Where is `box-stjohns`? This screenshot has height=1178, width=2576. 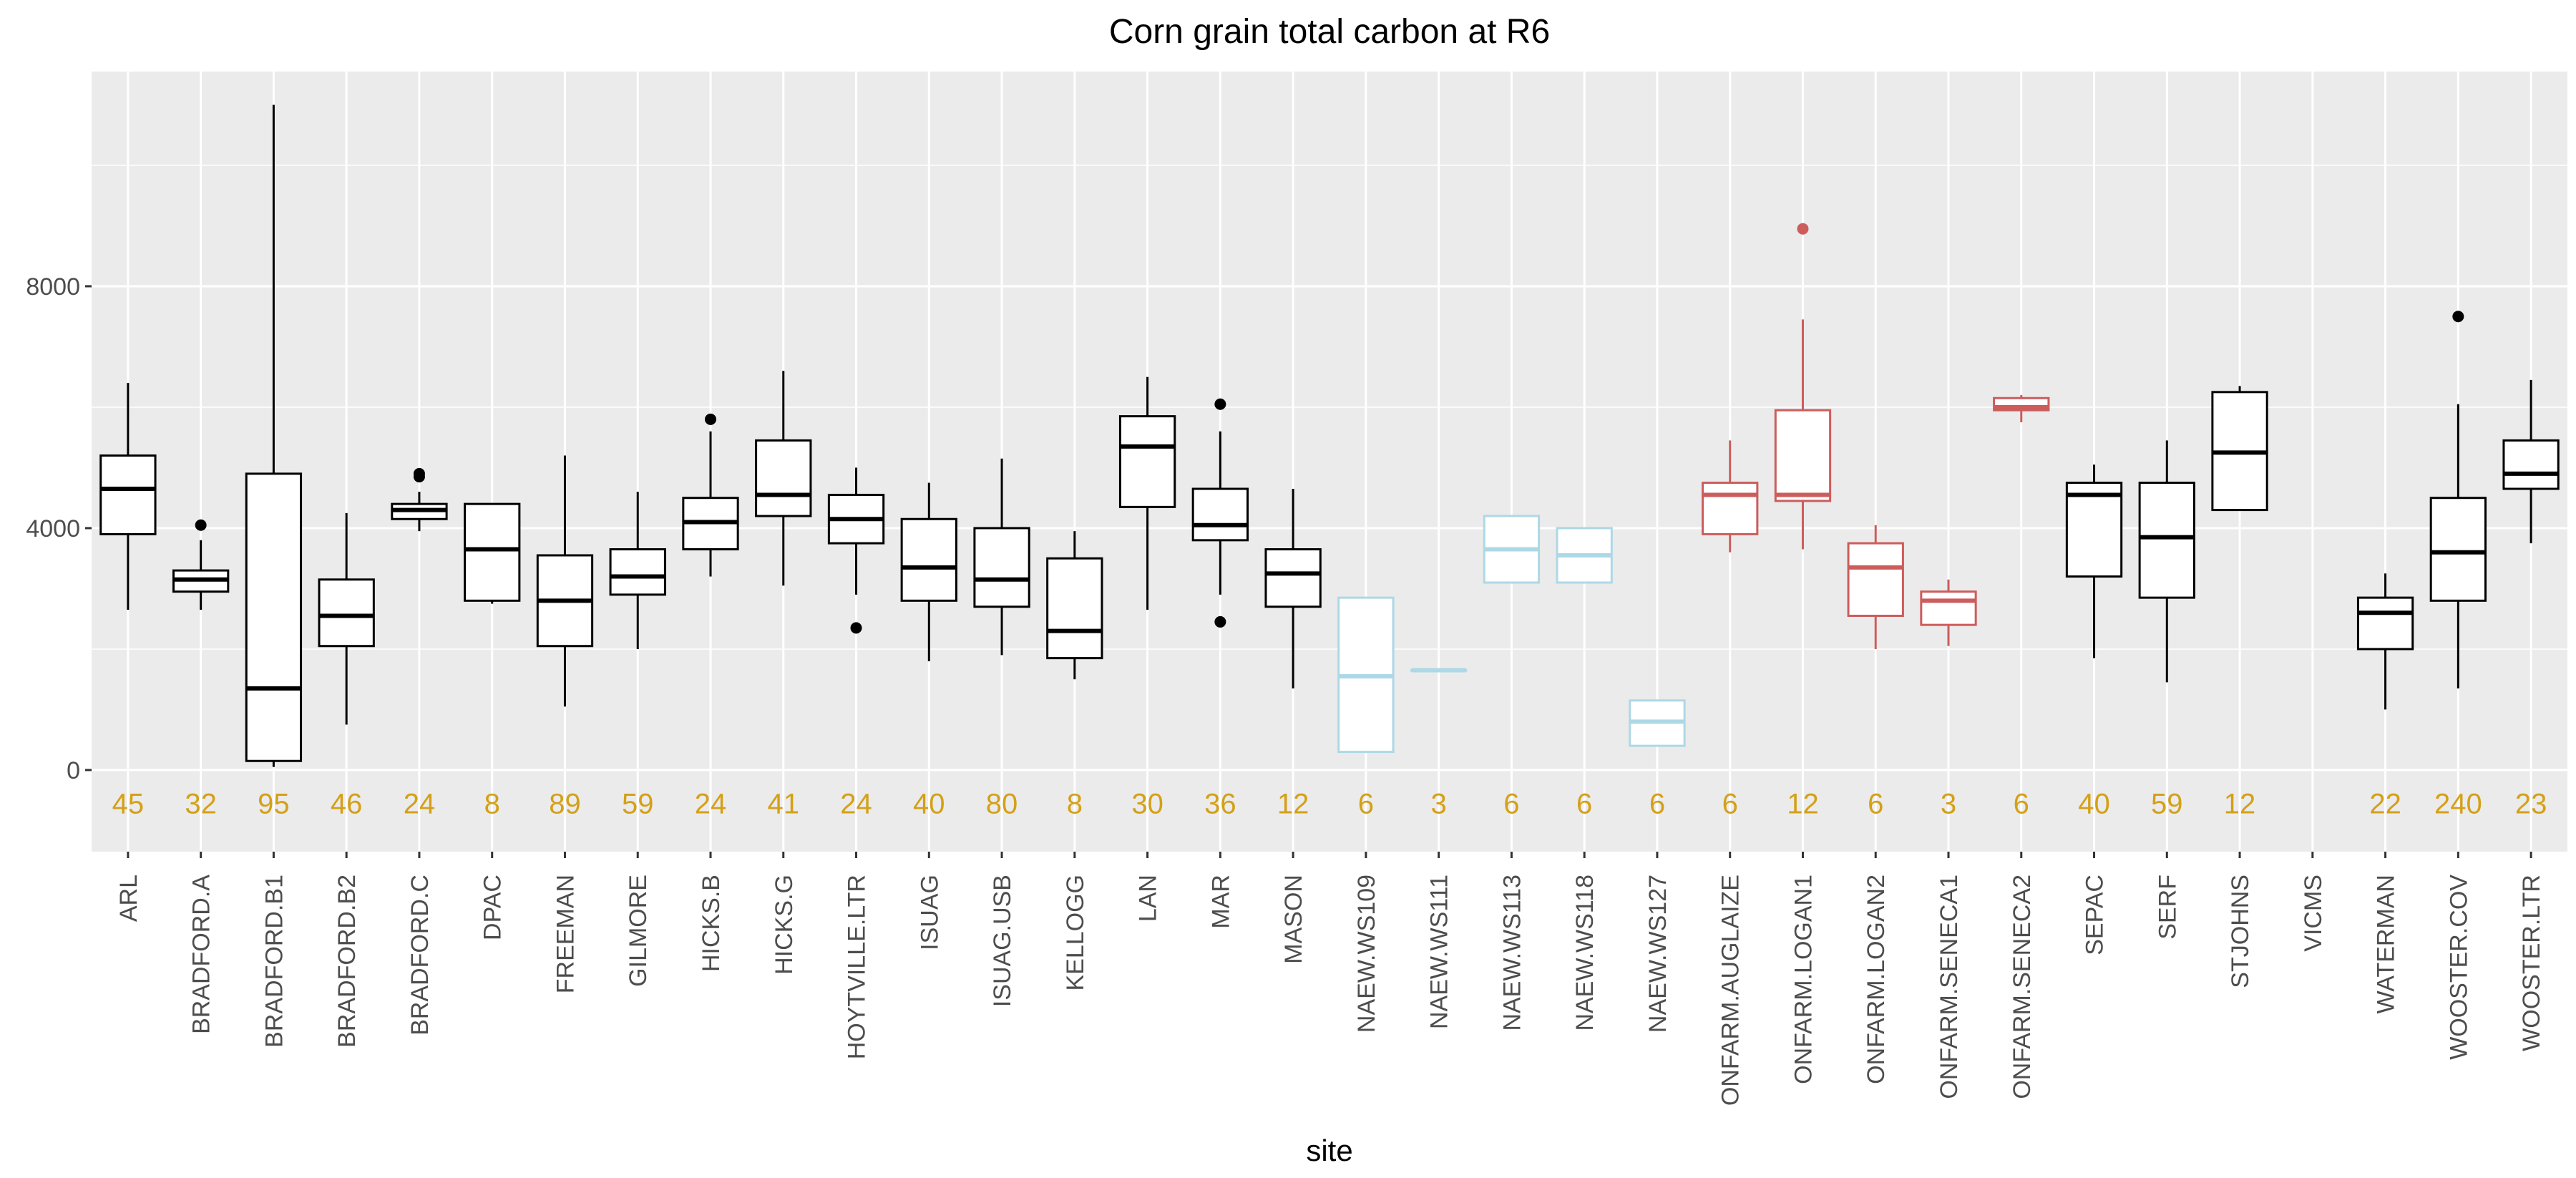 box-stjohns is located at coordinates (2239, 449).